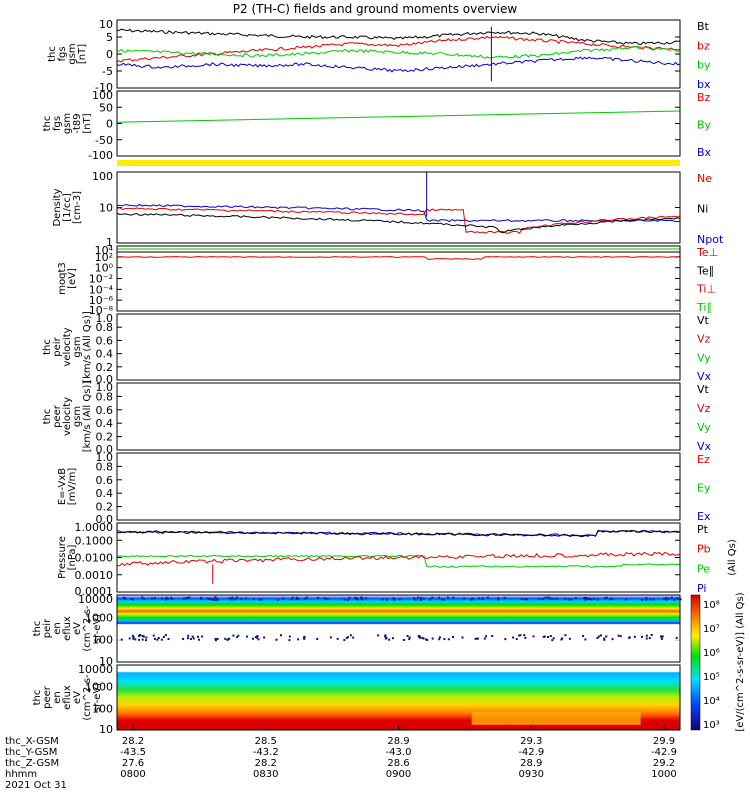  I want to click on ytick-label: 1, so click(109, 242).